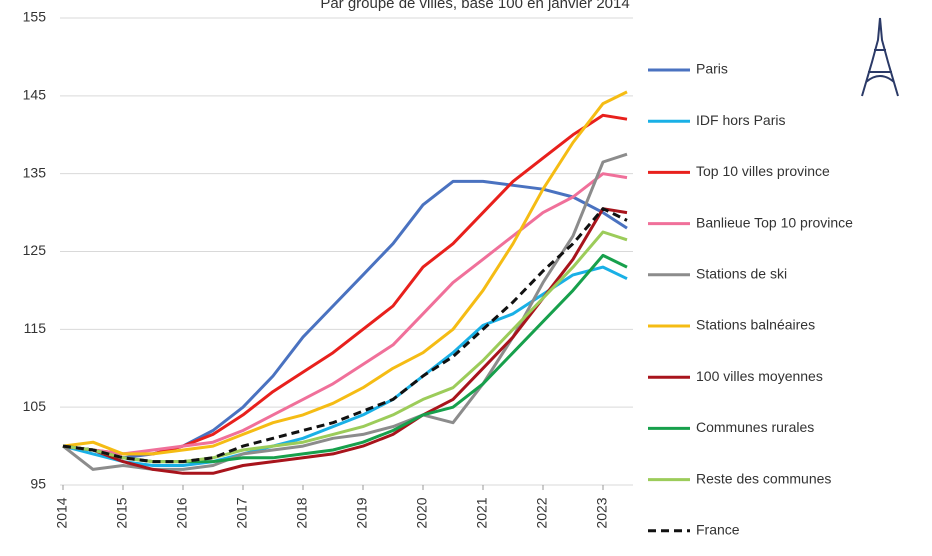  I want to click on x-tick-label: 2020, so click(422, 512).